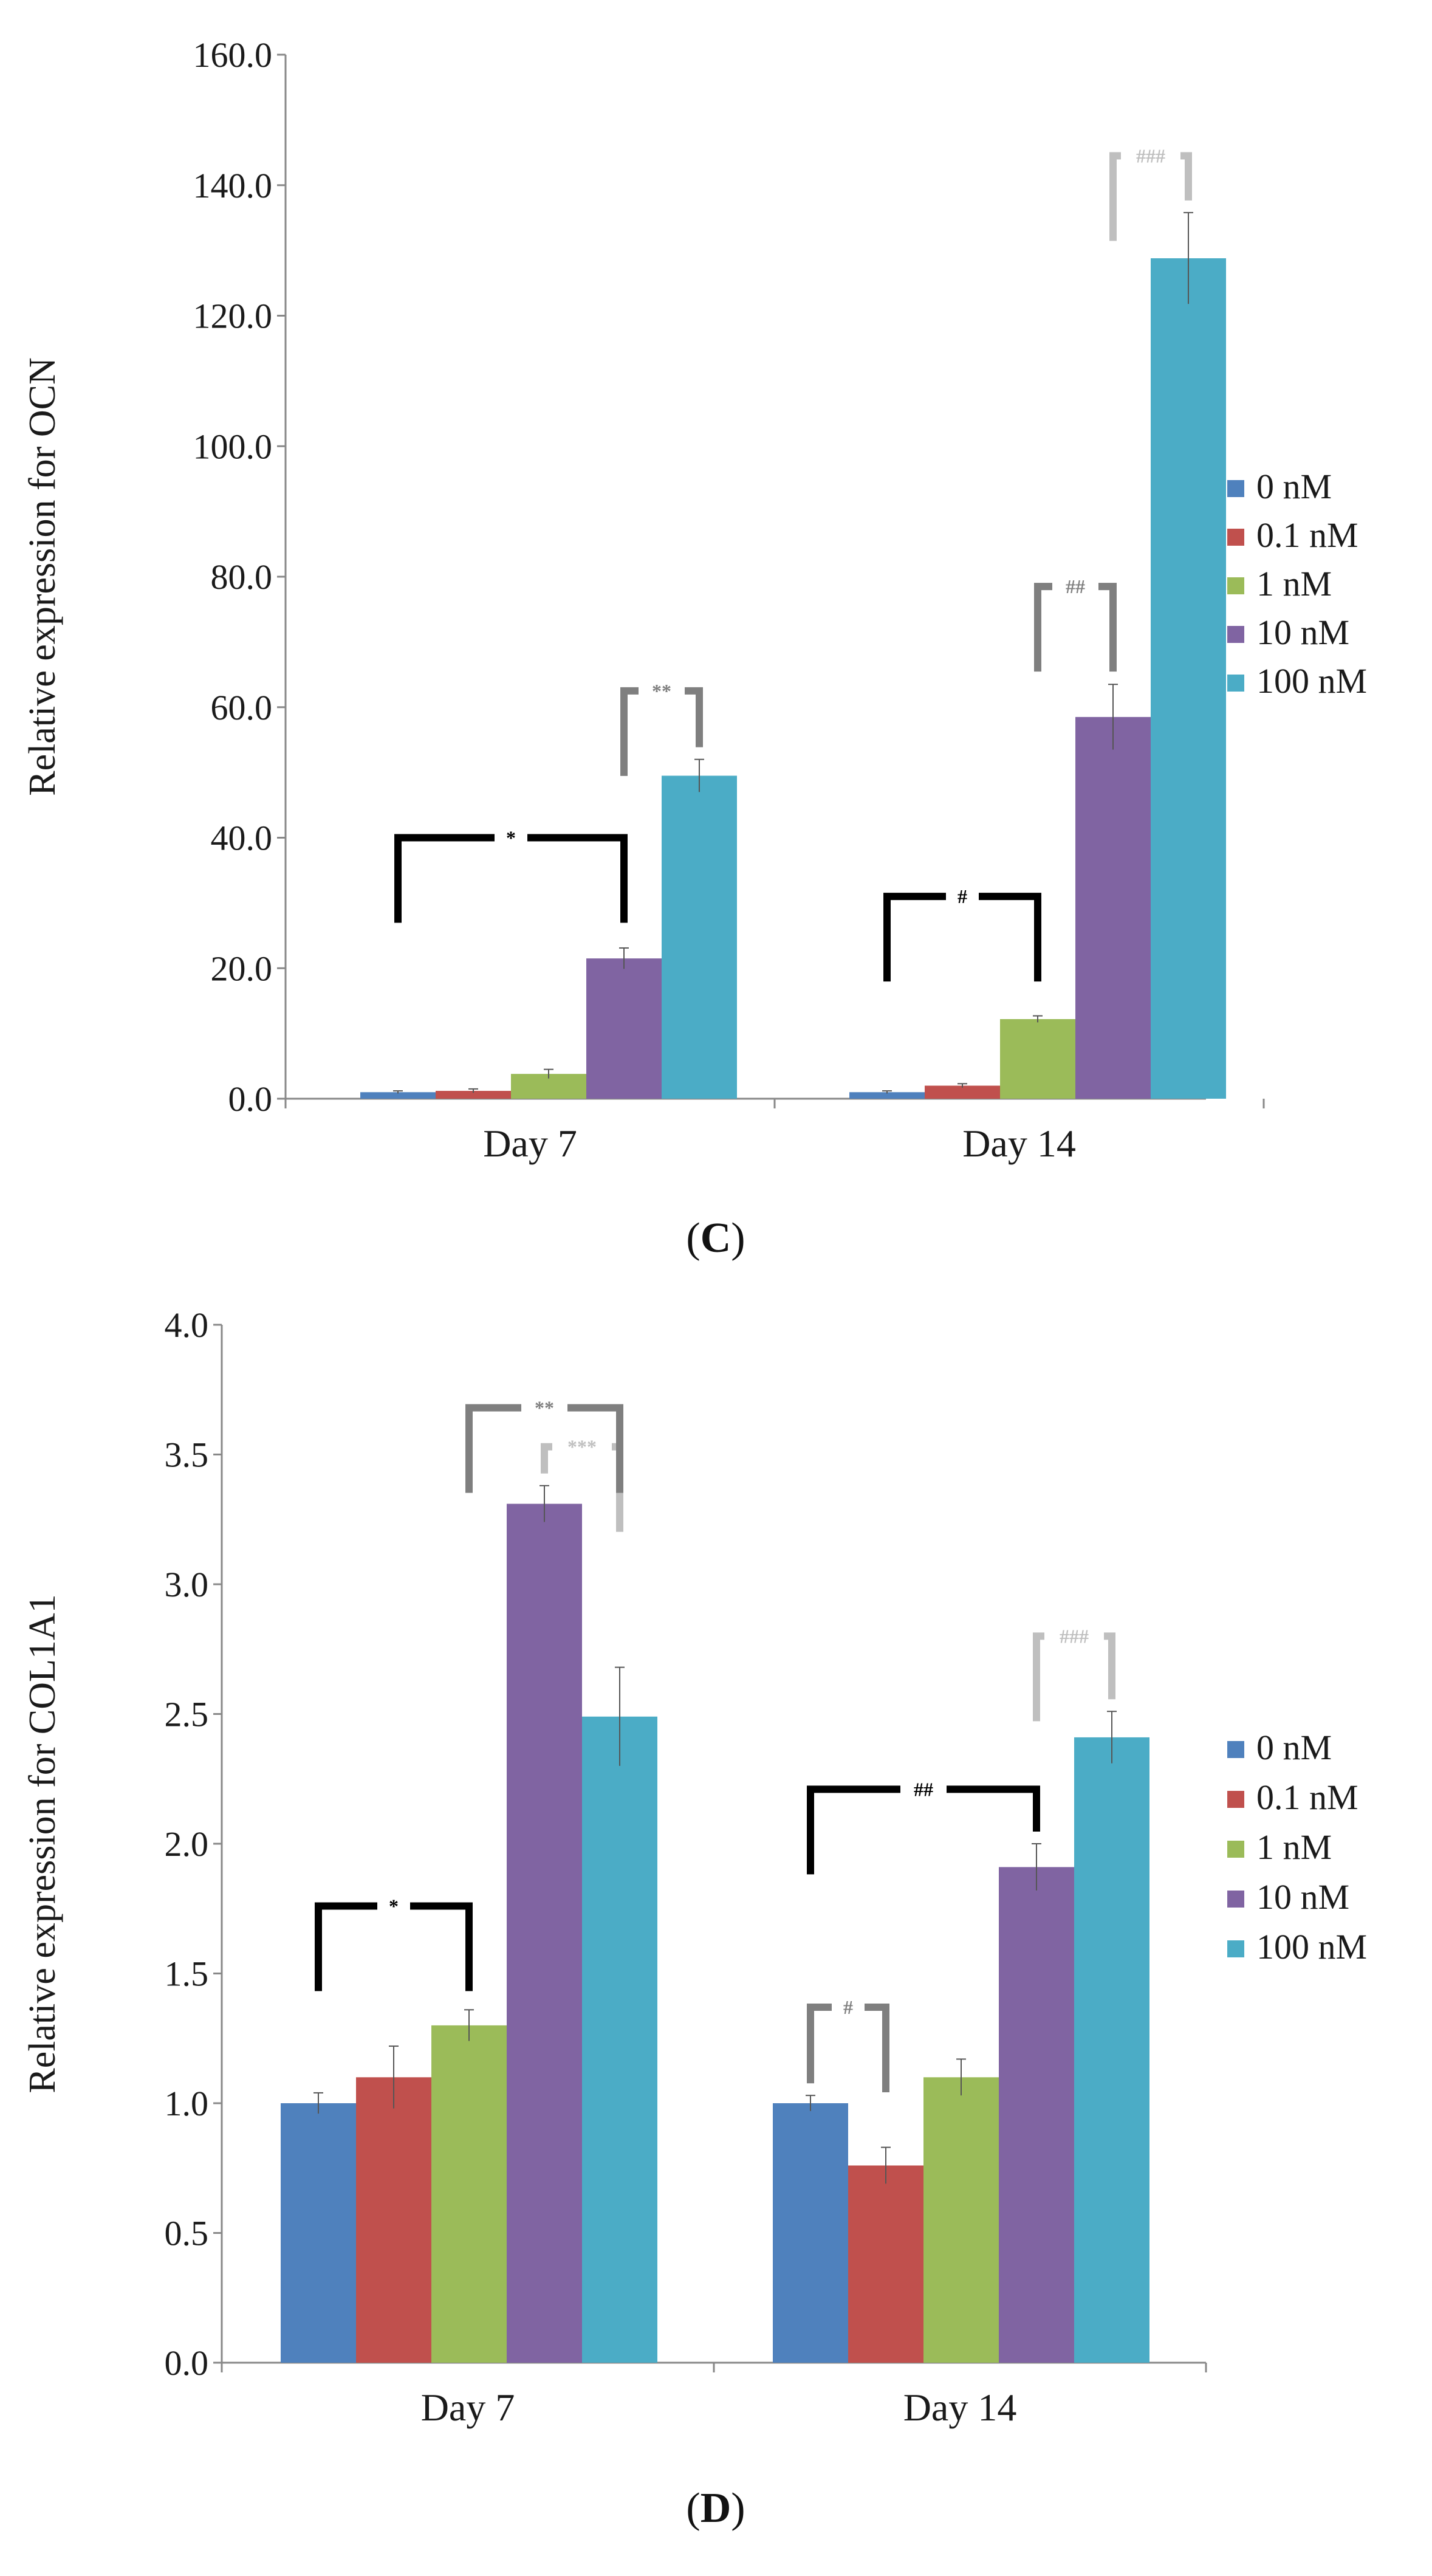 The width and height of the screenshot is (1432, 2576). Describe the element at coordinates (42, 1843) in the screenshot. I see `y-axis-label: Relative expression for COL1A1` at that location.